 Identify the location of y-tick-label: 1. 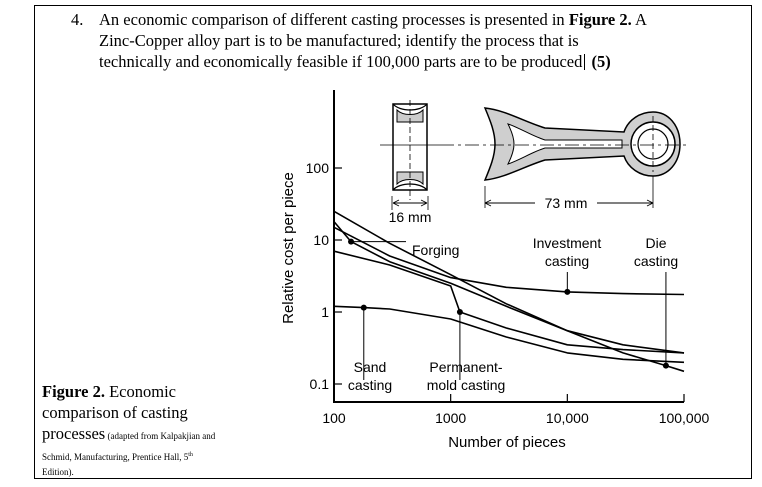
(325, 312).